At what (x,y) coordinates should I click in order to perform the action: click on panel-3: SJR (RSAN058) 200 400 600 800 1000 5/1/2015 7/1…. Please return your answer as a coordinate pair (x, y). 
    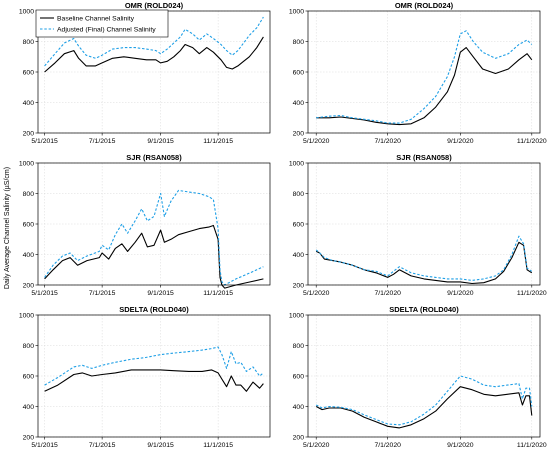
    Looking at the image, I should click on (145, 225).